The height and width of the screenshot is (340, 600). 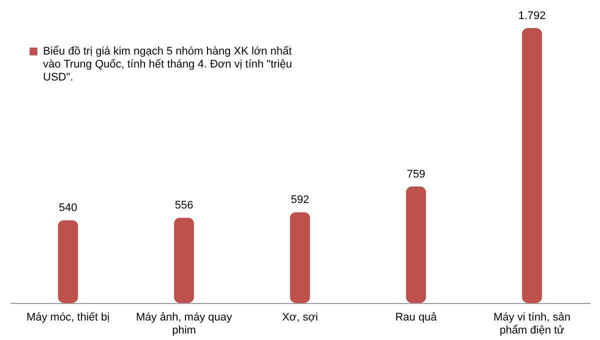 What do you see at coordinates (300, 318) in the screenshot?
I see `x-tick-label: Xơ, sợi` at bounding box center [300, 318].